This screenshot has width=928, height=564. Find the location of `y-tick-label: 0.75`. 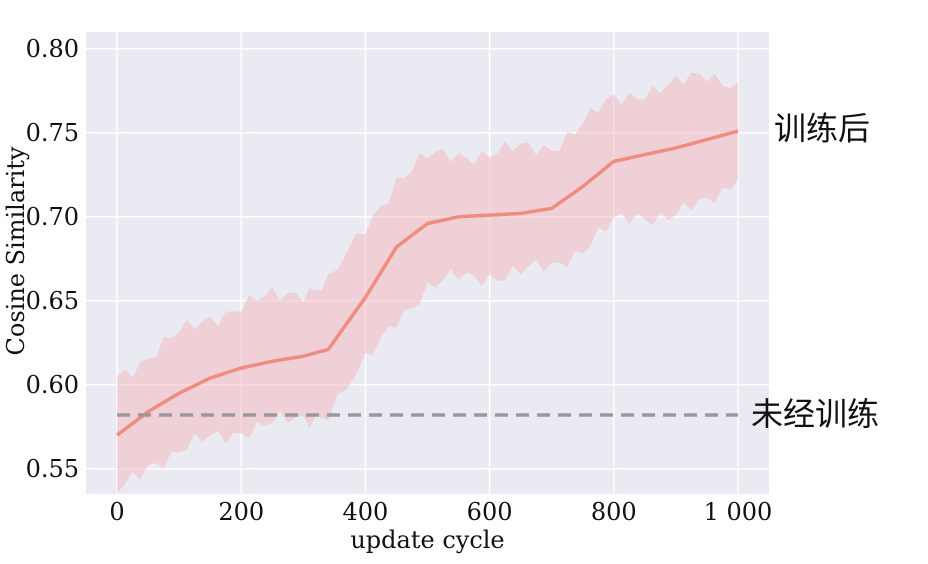

y-tick-label: 0.75 is located at coordinates (52, 133).